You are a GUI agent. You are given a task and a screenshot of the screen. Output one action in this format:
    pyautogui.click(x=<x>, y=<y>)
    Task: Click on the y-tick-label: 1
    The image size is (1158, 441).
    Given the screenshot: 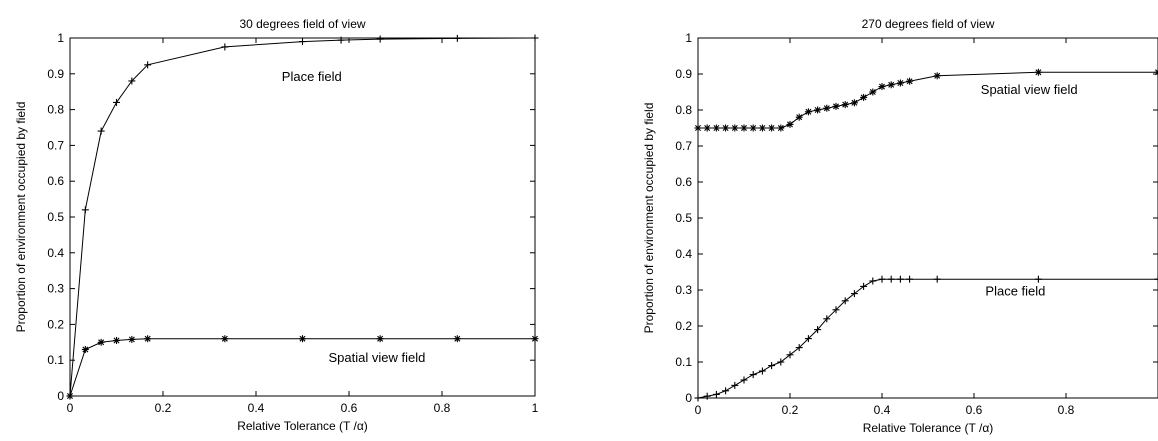 What is the action you would take?
    pyautogui.click(x=60, y=38)
    